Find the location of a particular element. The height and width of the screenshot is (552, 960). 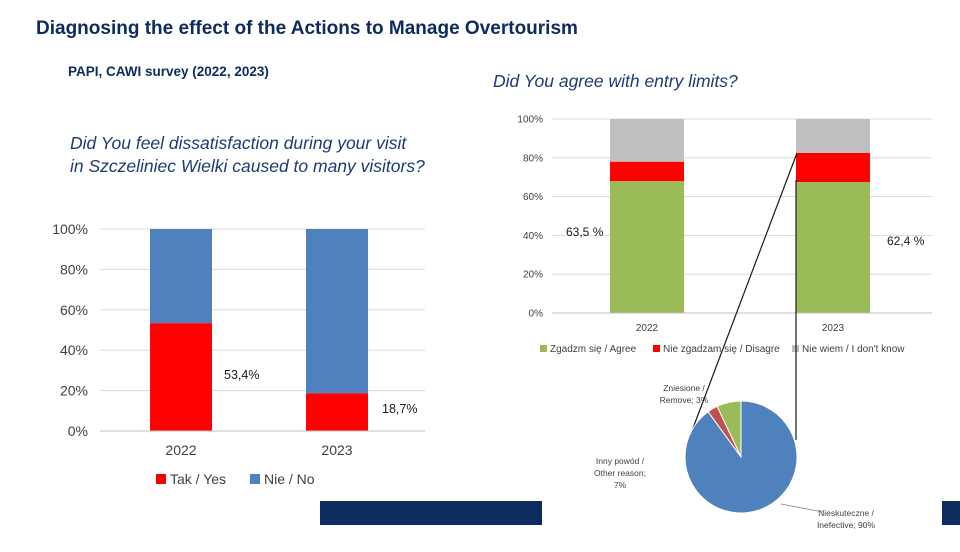

chart-1-bar-2022-no is located at coordinates (181, 276).